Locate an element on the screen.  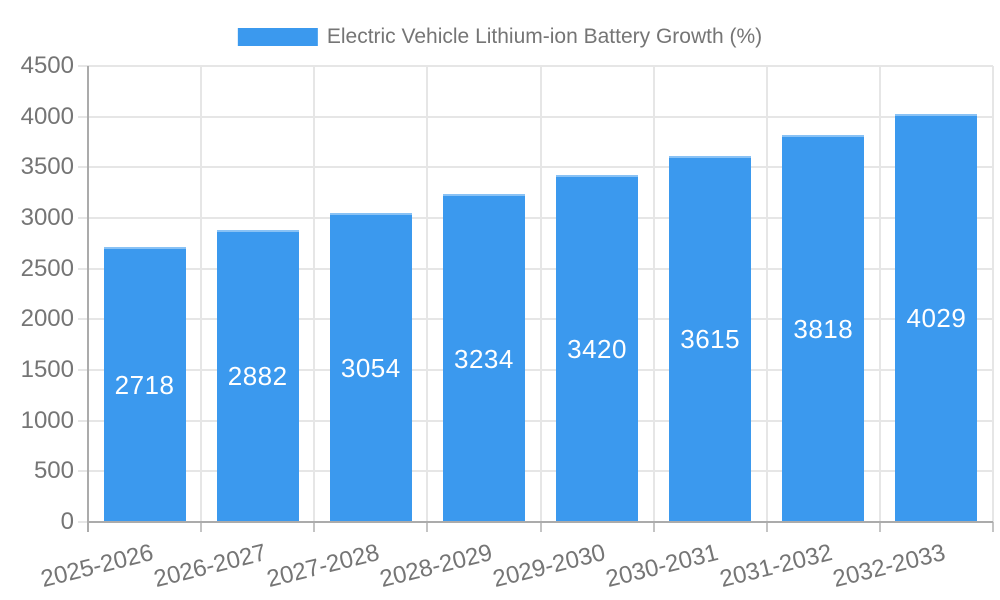
x-tick-label: 2032-2033 is located at coordinates (888, 566).